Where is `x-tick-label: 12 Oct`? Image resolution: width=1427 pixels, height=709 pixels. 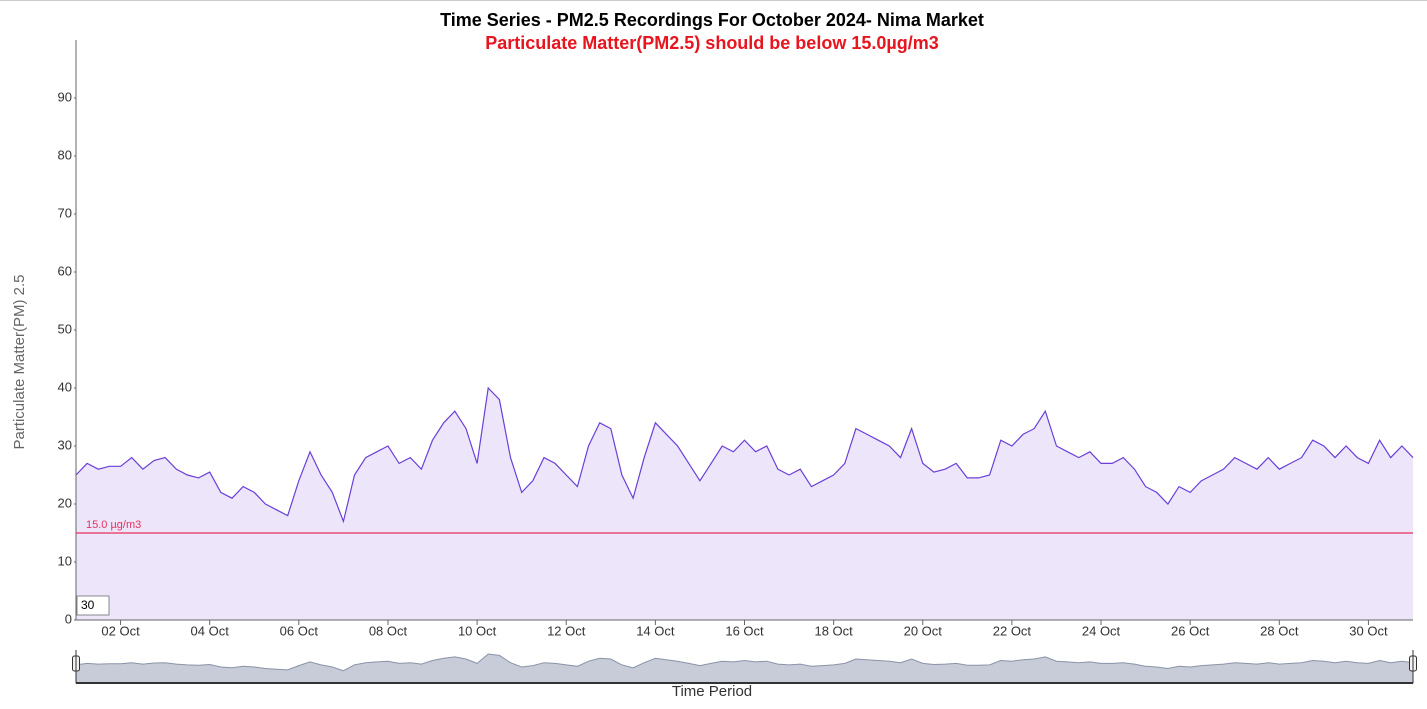 x-tick-label: 12 Oct is located at coordinates (566, 630).